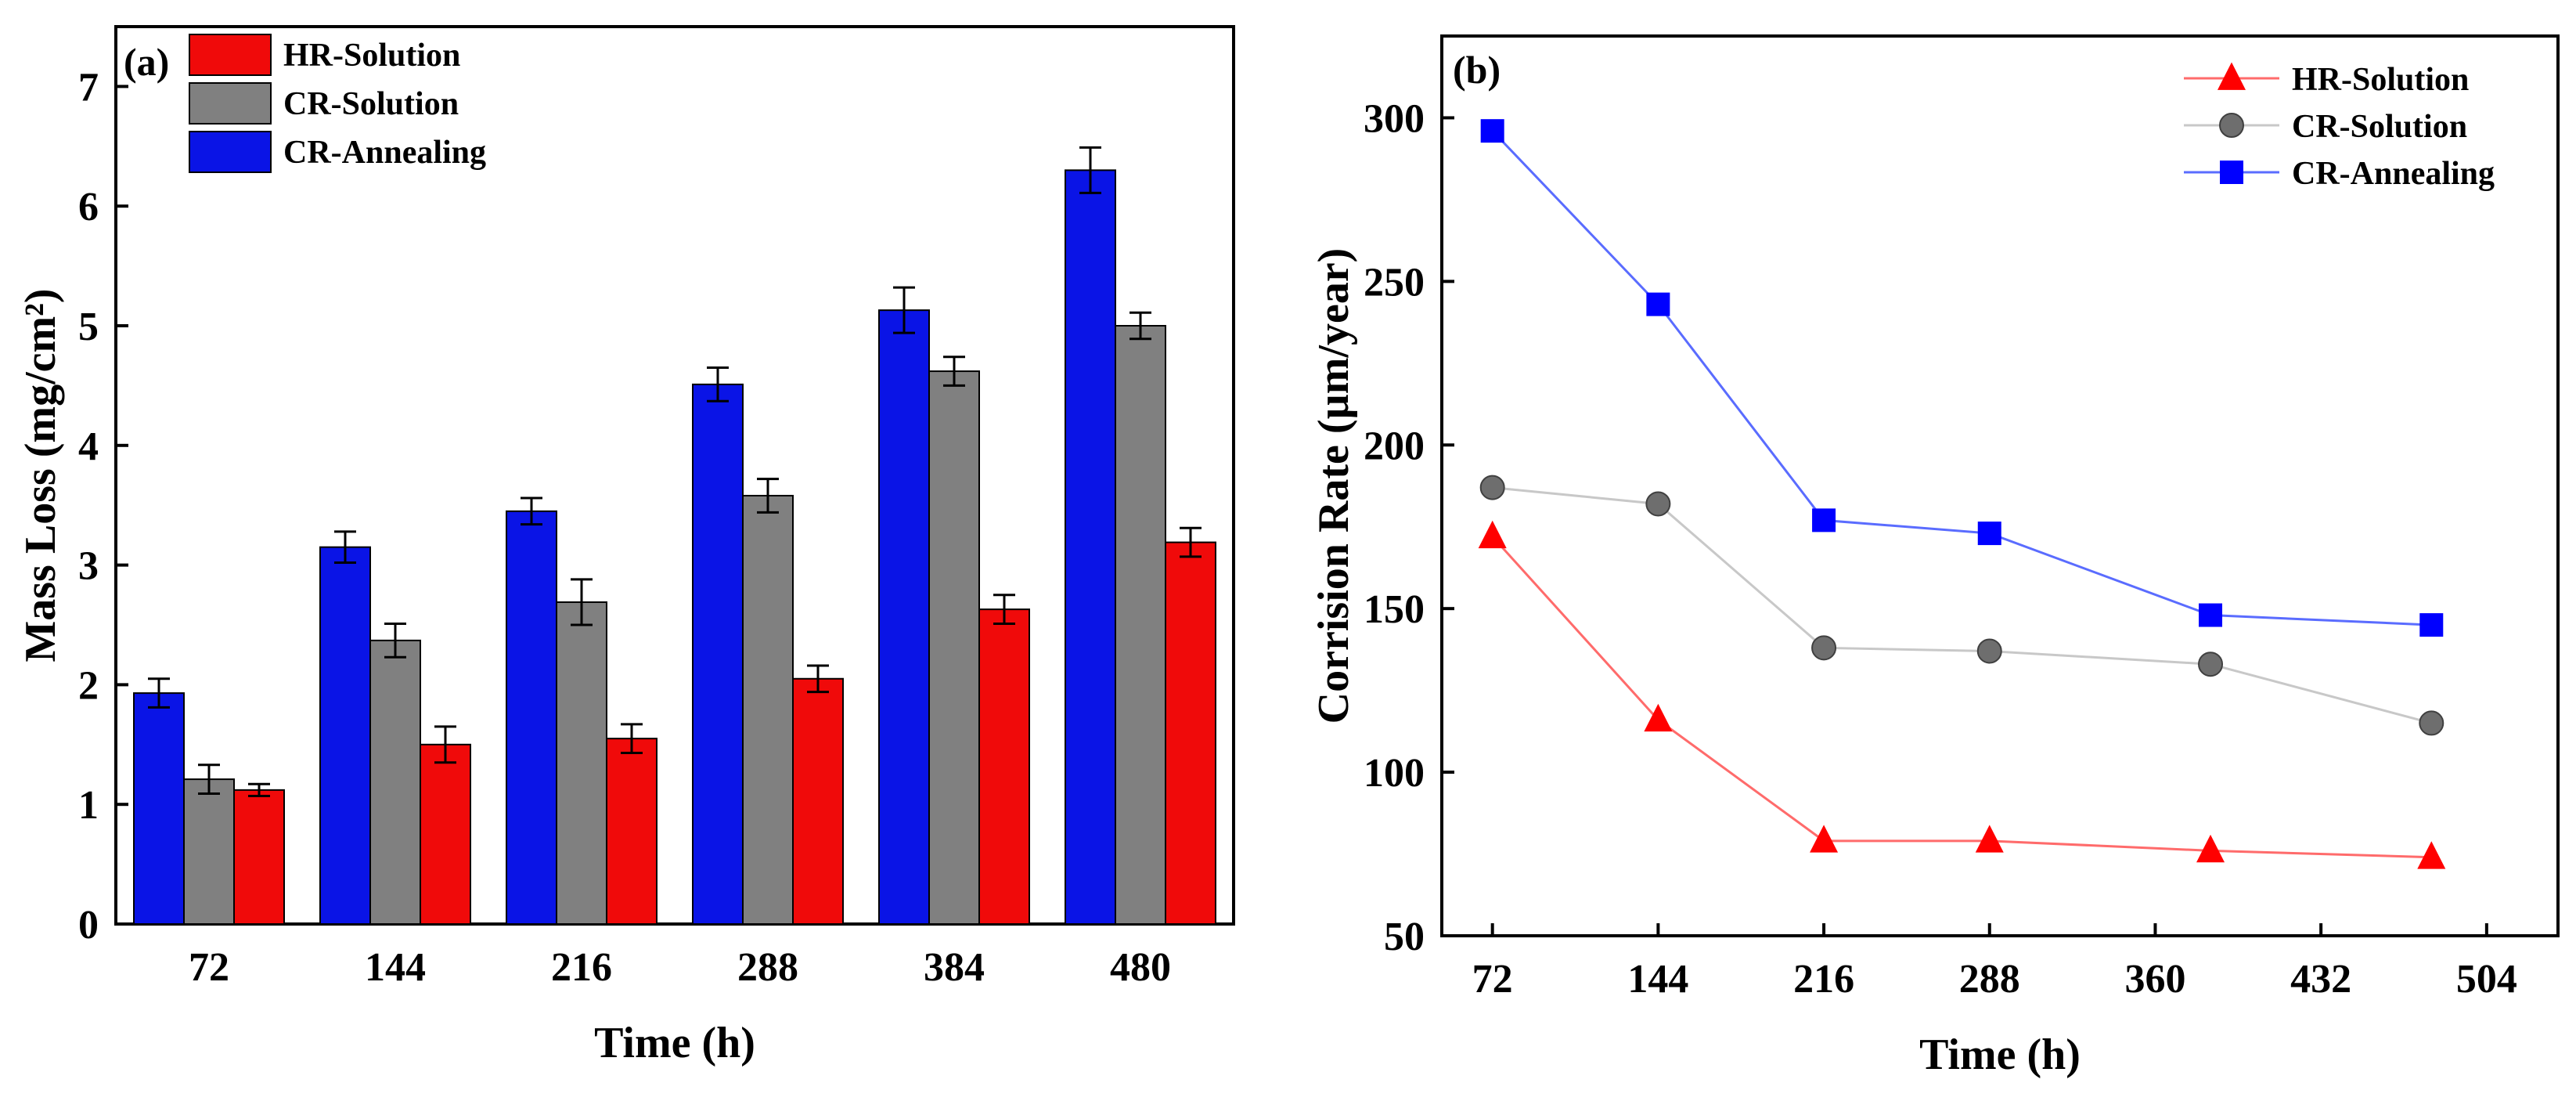 This screenshot has width=2576, height=1101. What do you see at coordinates (1492, 979) in the screenshot?
I see `x-tick-label-b: 72` at bounding box center [1492, 979].